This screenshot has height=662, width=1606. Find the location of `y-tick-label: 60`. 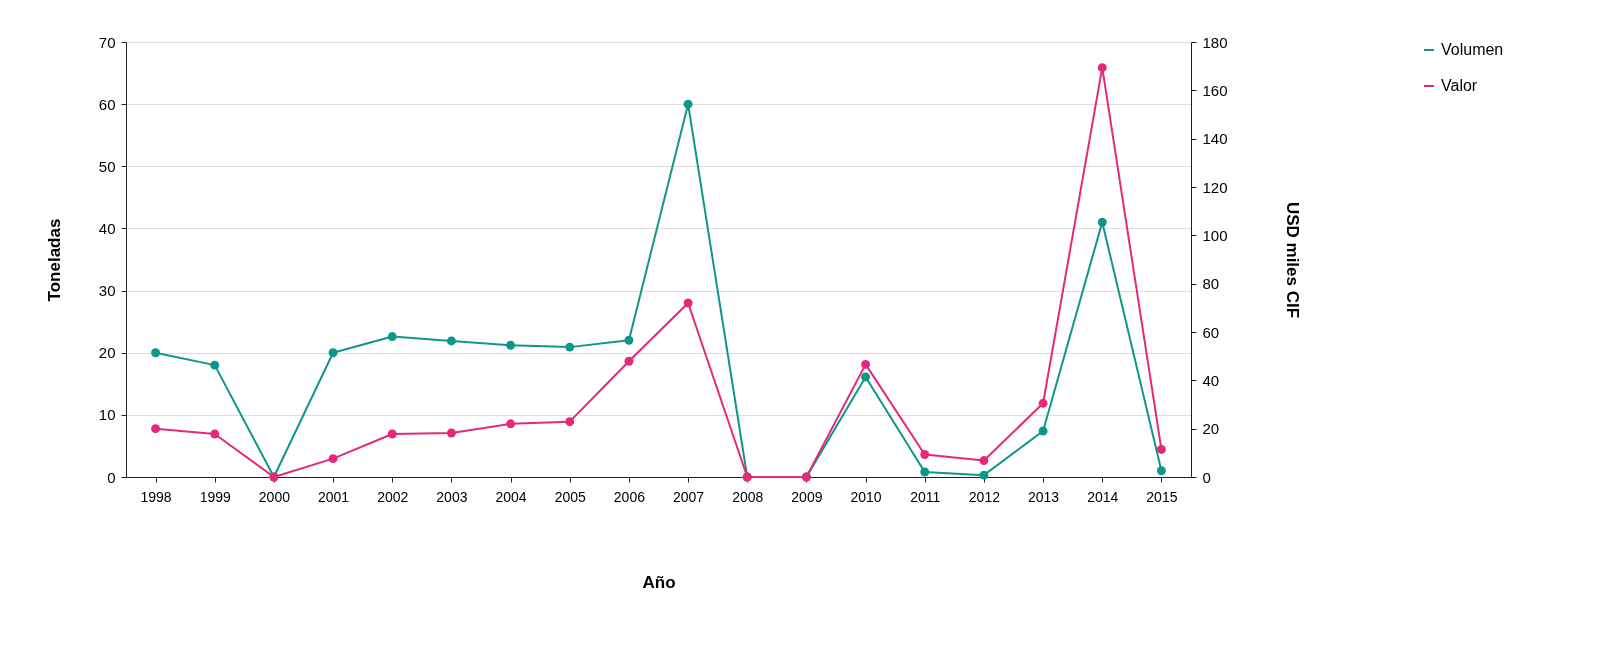

y-tick-label: 60 is located at coordinates (107, 104).